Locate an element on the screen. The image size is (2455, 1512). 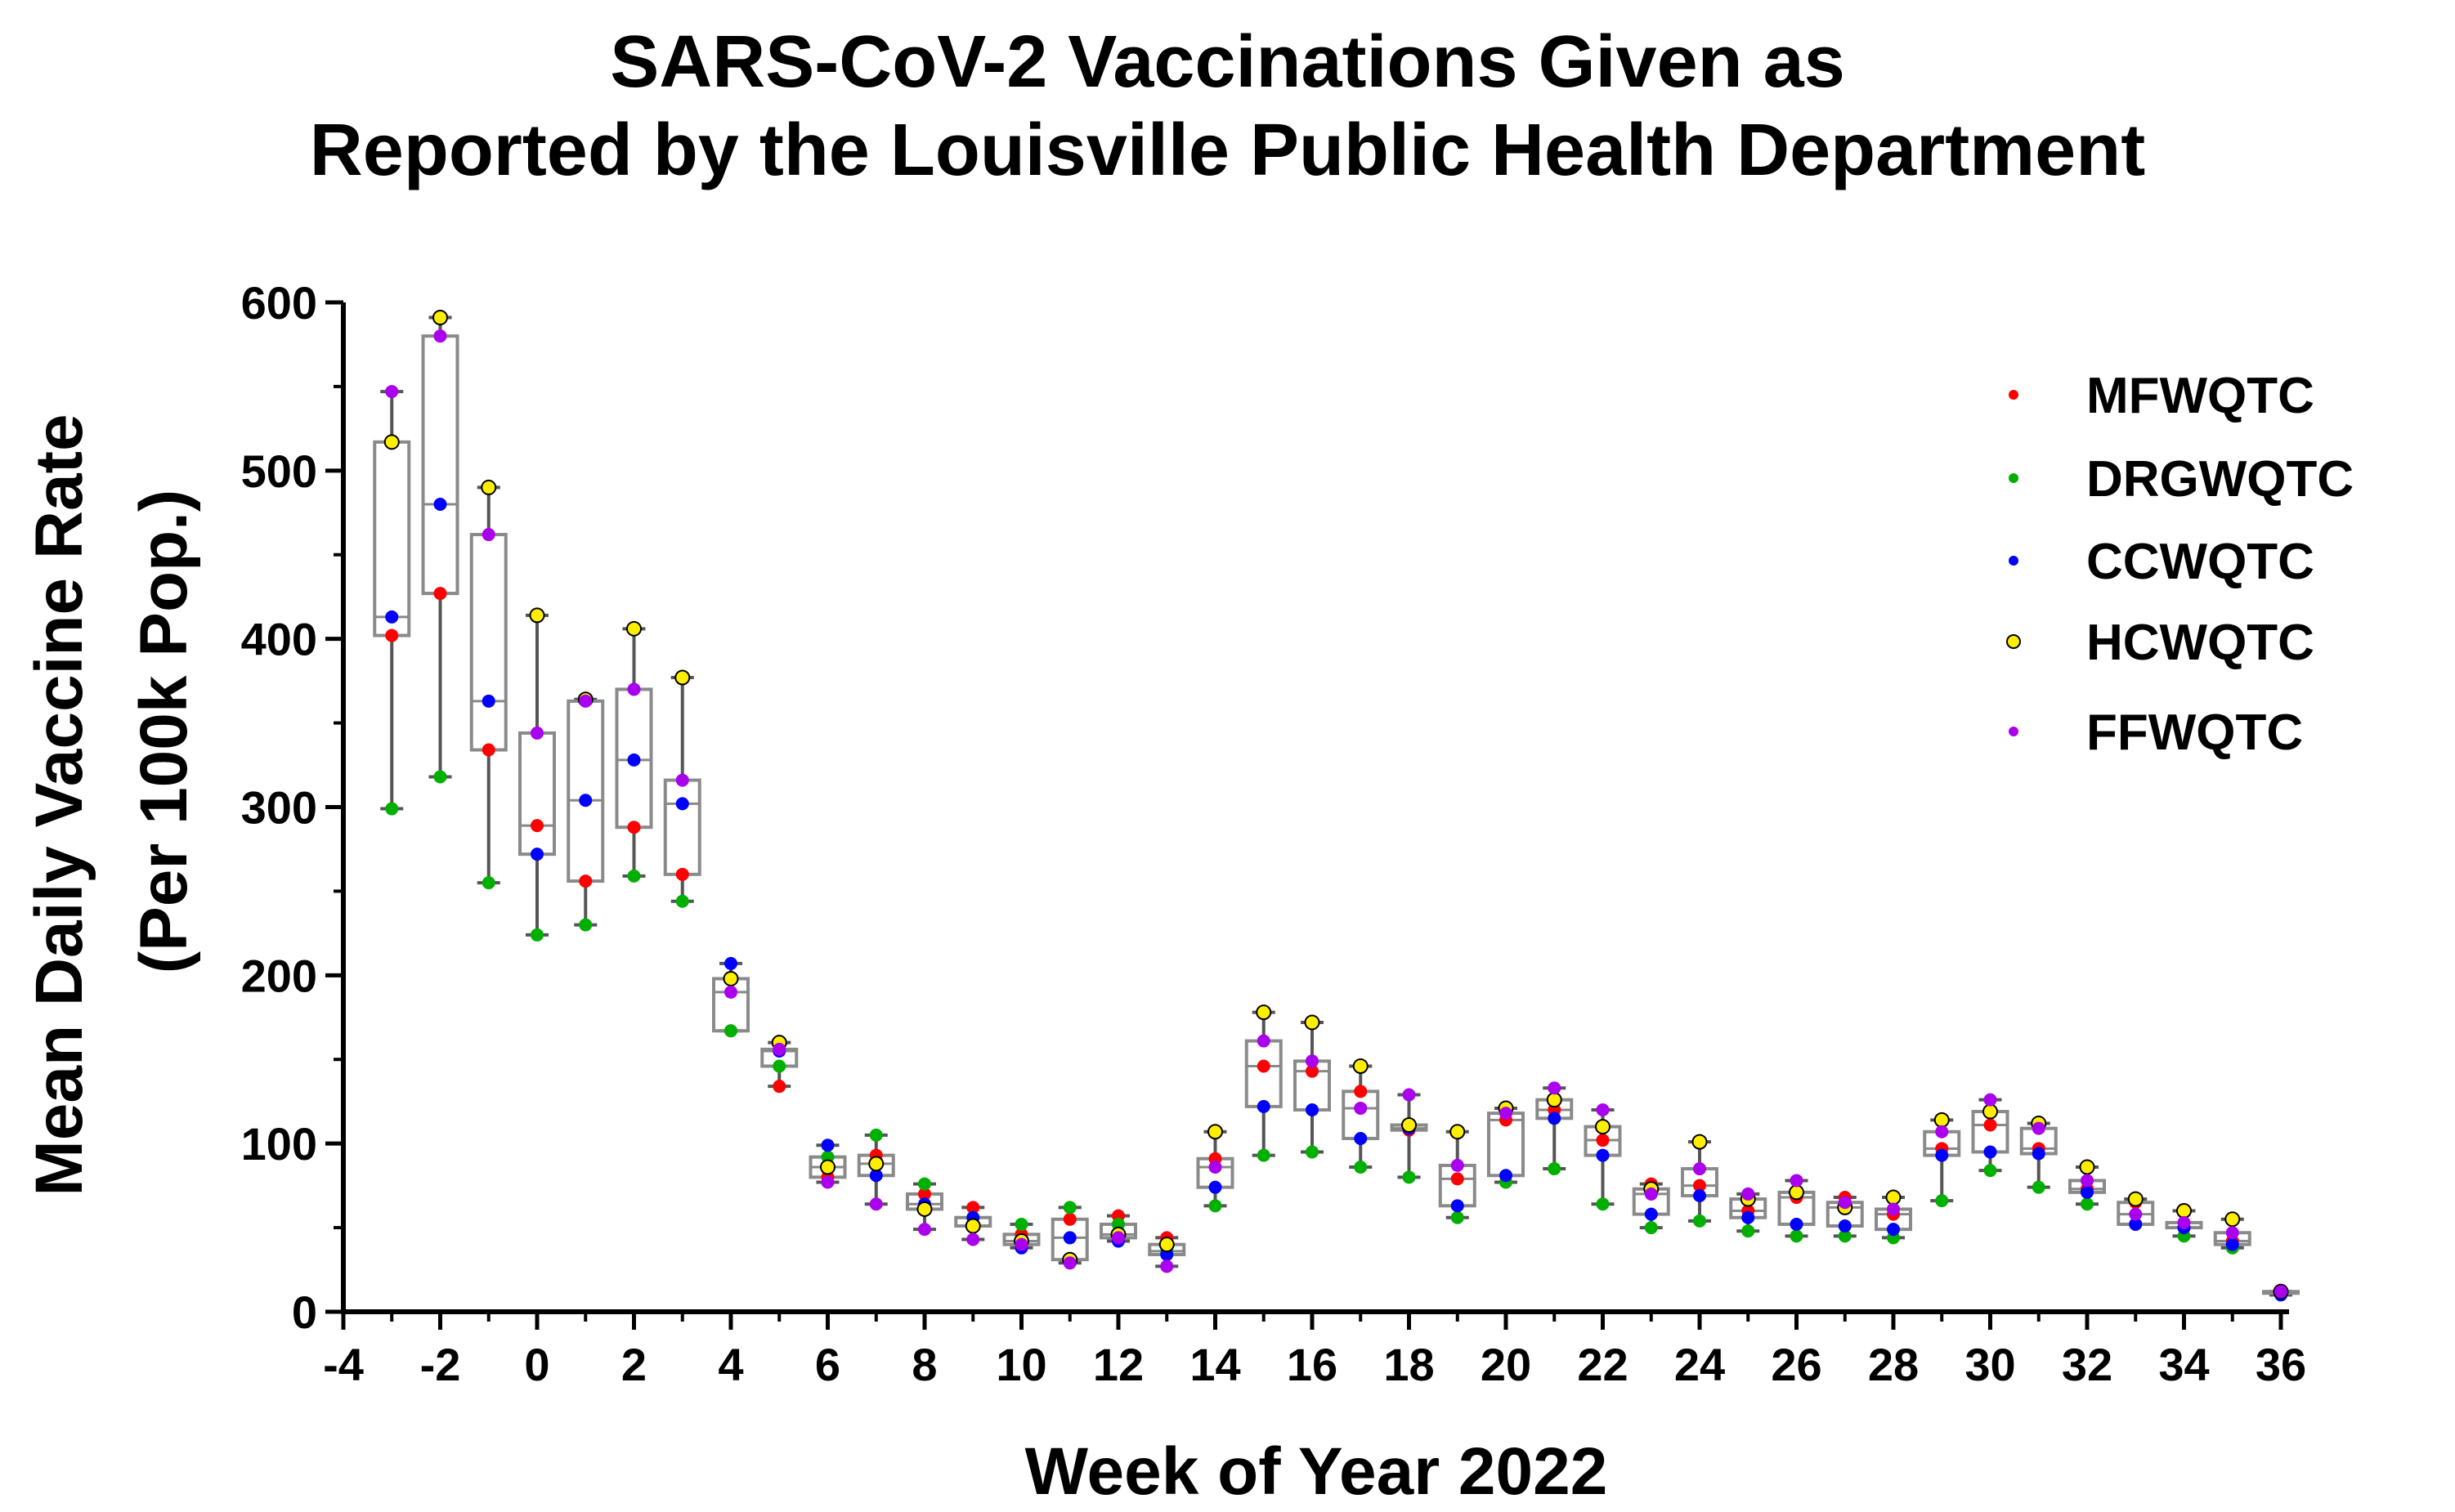
x-tick-label: 32 is located at coordinates (2087, 1364).